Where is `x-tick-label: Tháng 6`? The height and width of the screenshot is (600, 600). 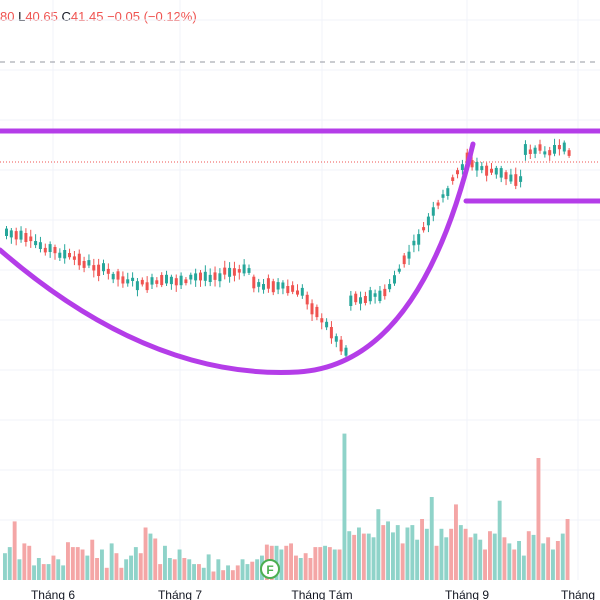 x-tick-label: Tháng 6 is located at coordinates (53, 594).